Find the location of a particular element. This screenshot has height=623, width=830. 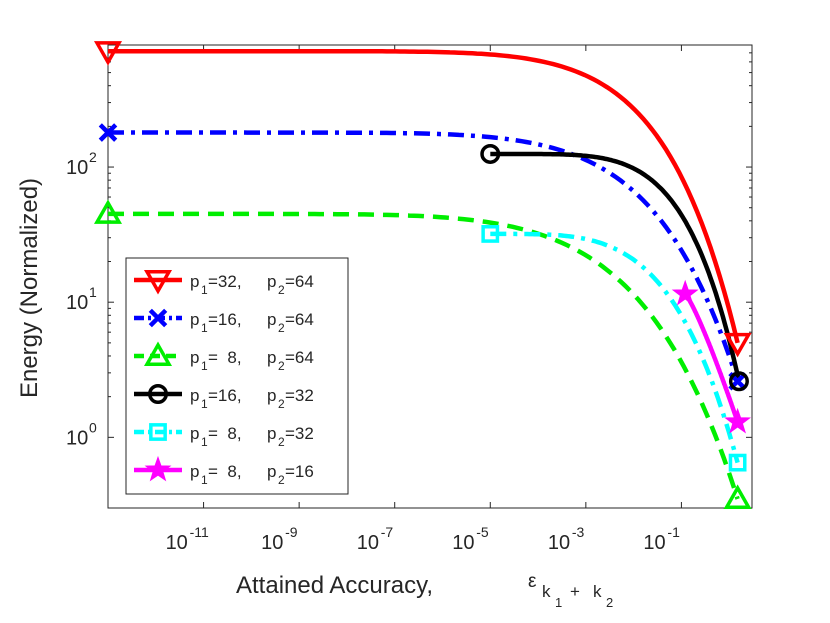

series-marker-x is located at coordinates (108, 132).